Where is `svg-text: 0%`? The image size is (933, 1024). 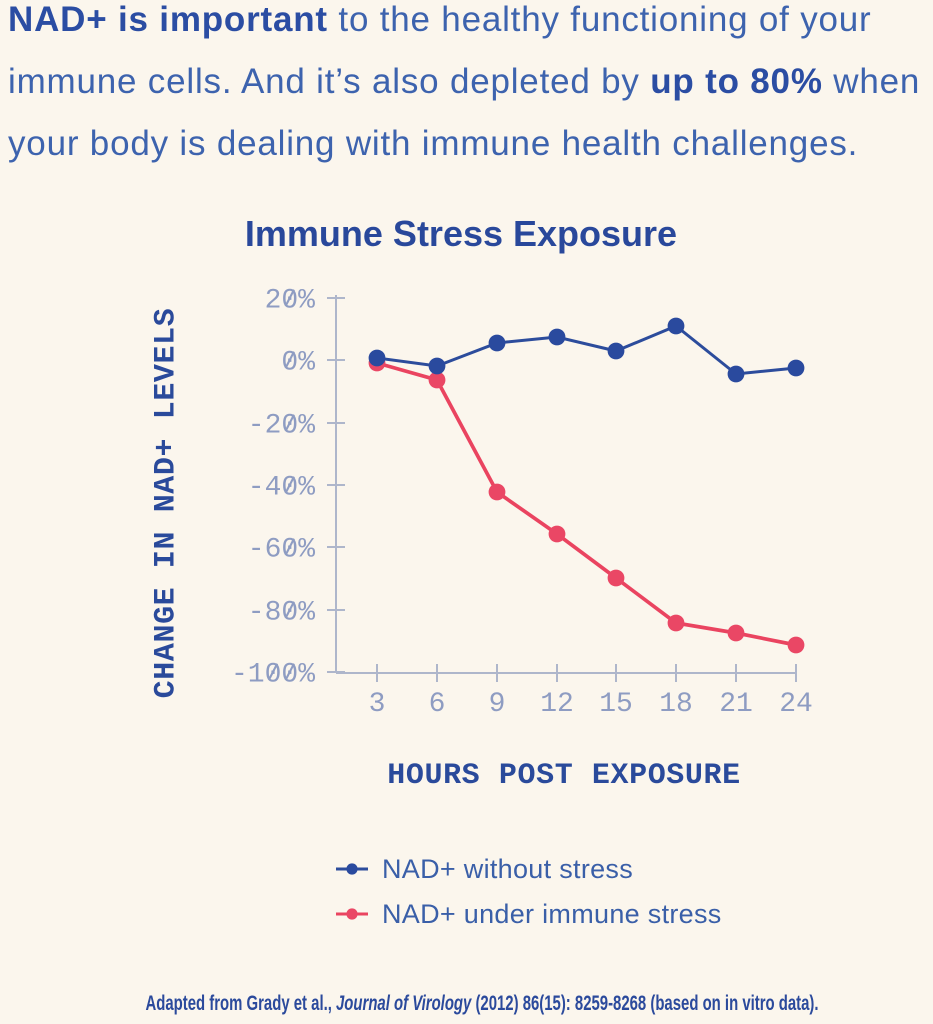
svg-text: 0% is located at coordinates (298, 363).